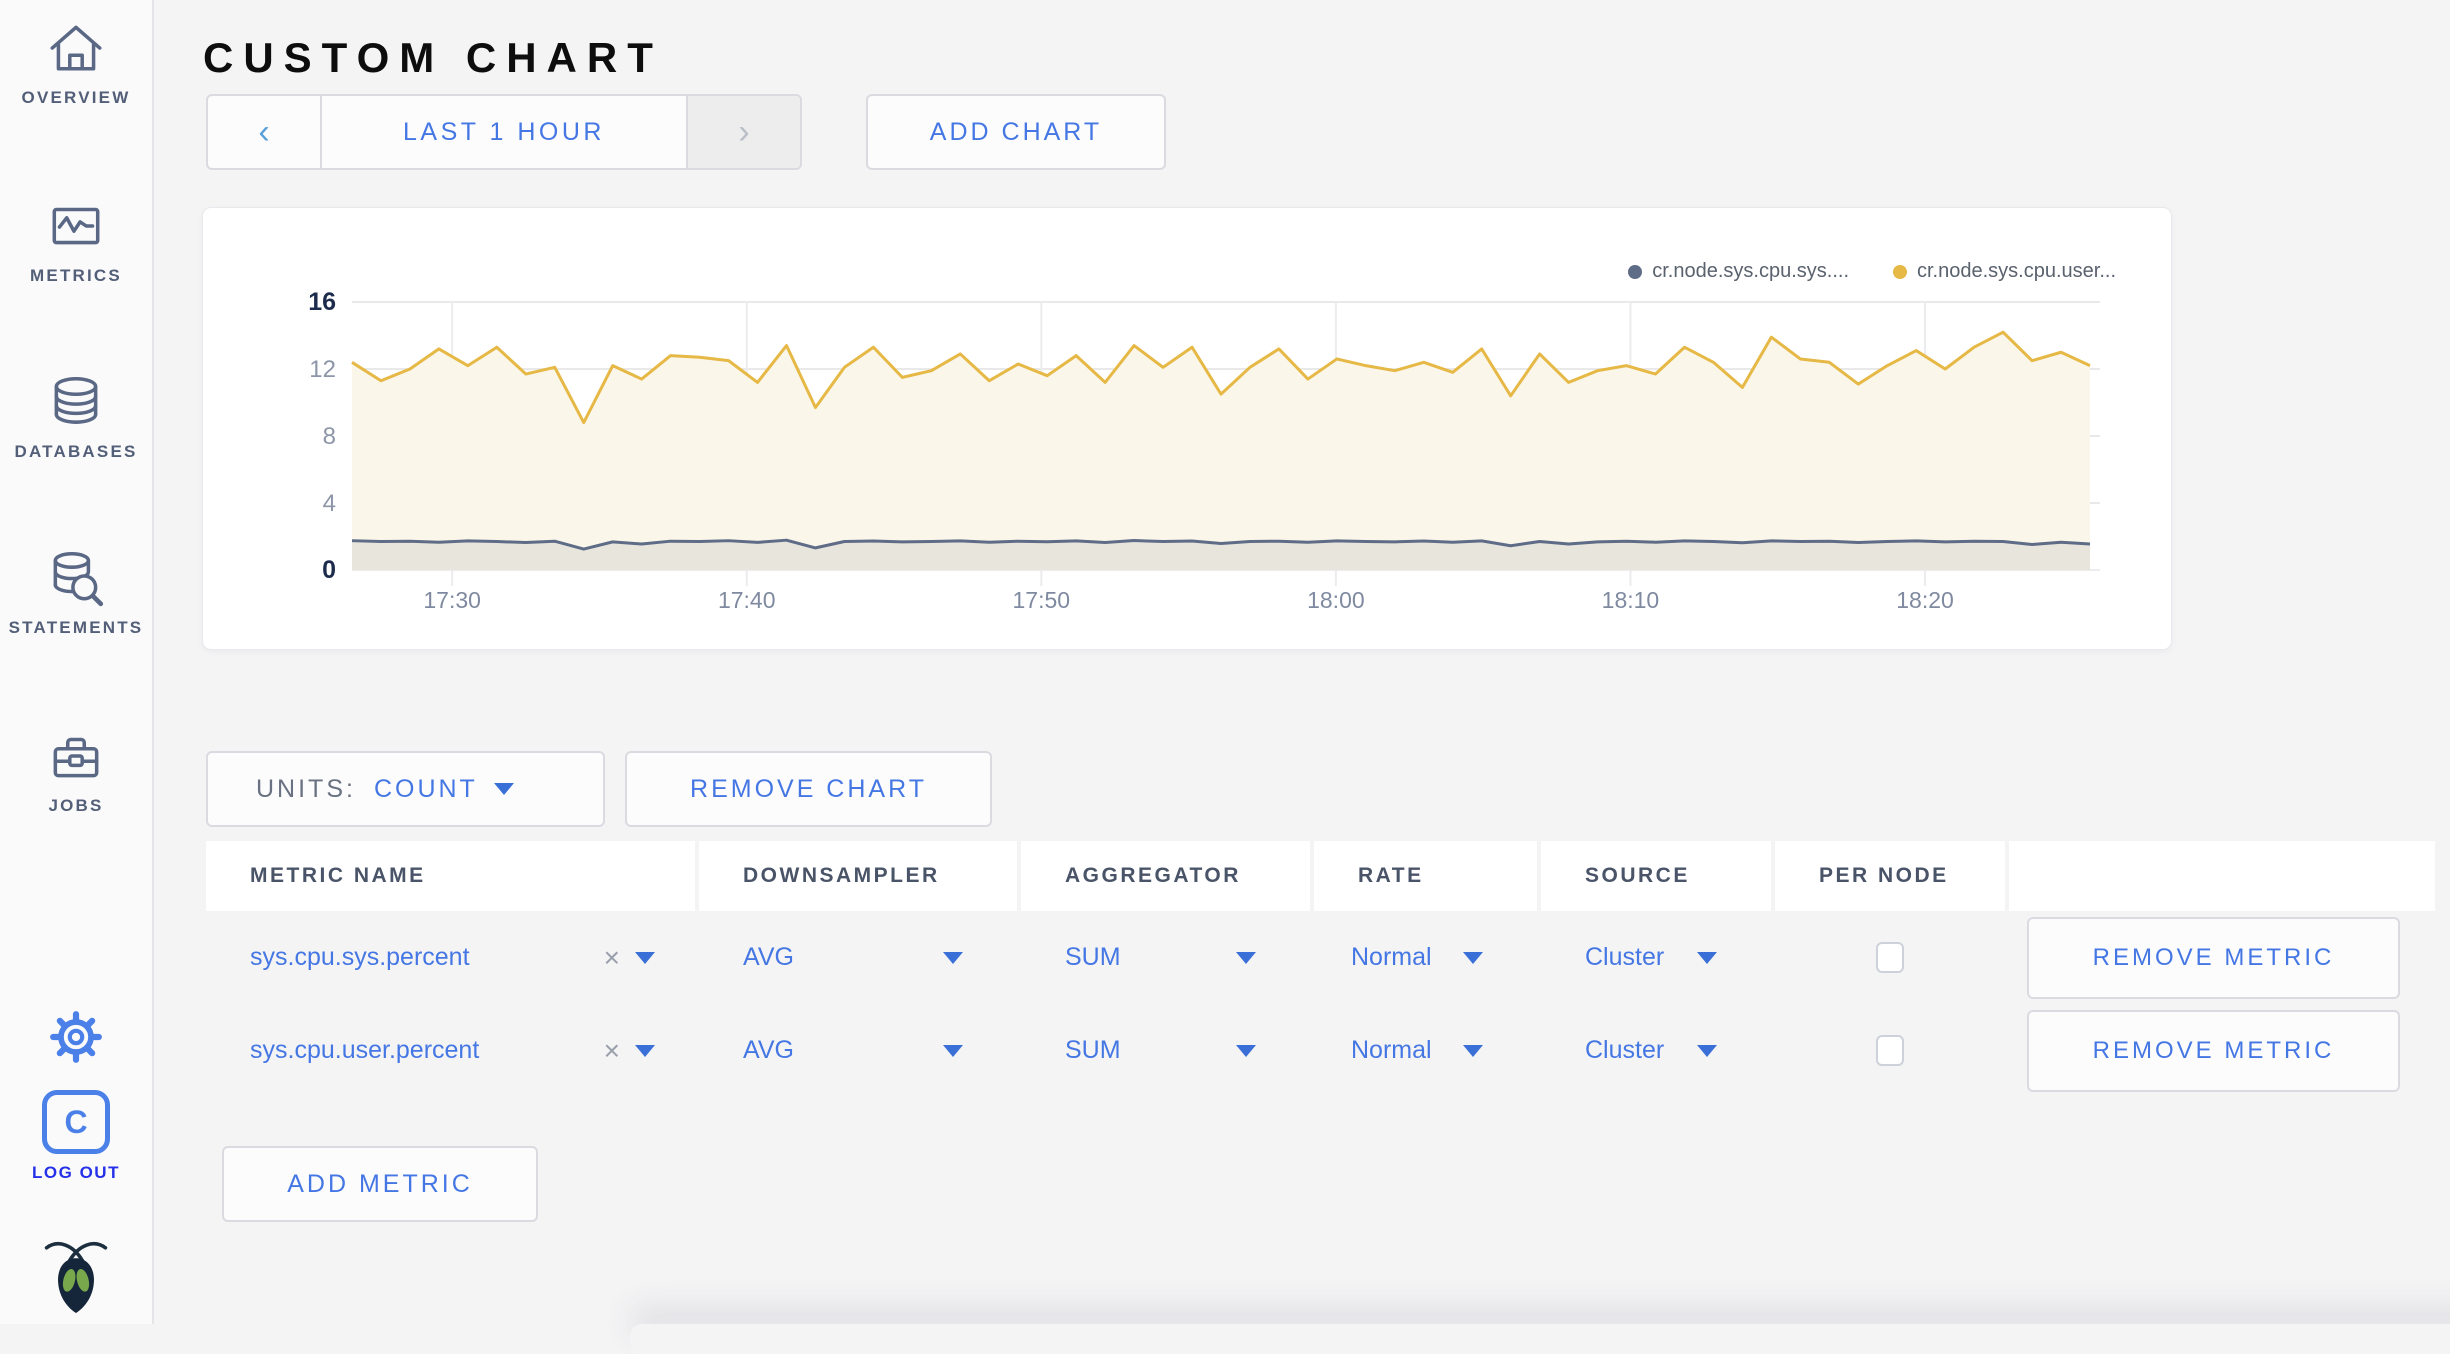 This screenshot has width=2450, height=1354. What do you see at coordinates (76, 451) in the screenshot?
I see `sidebar-item-label: DATABASES` at bounding box center [76, 451].